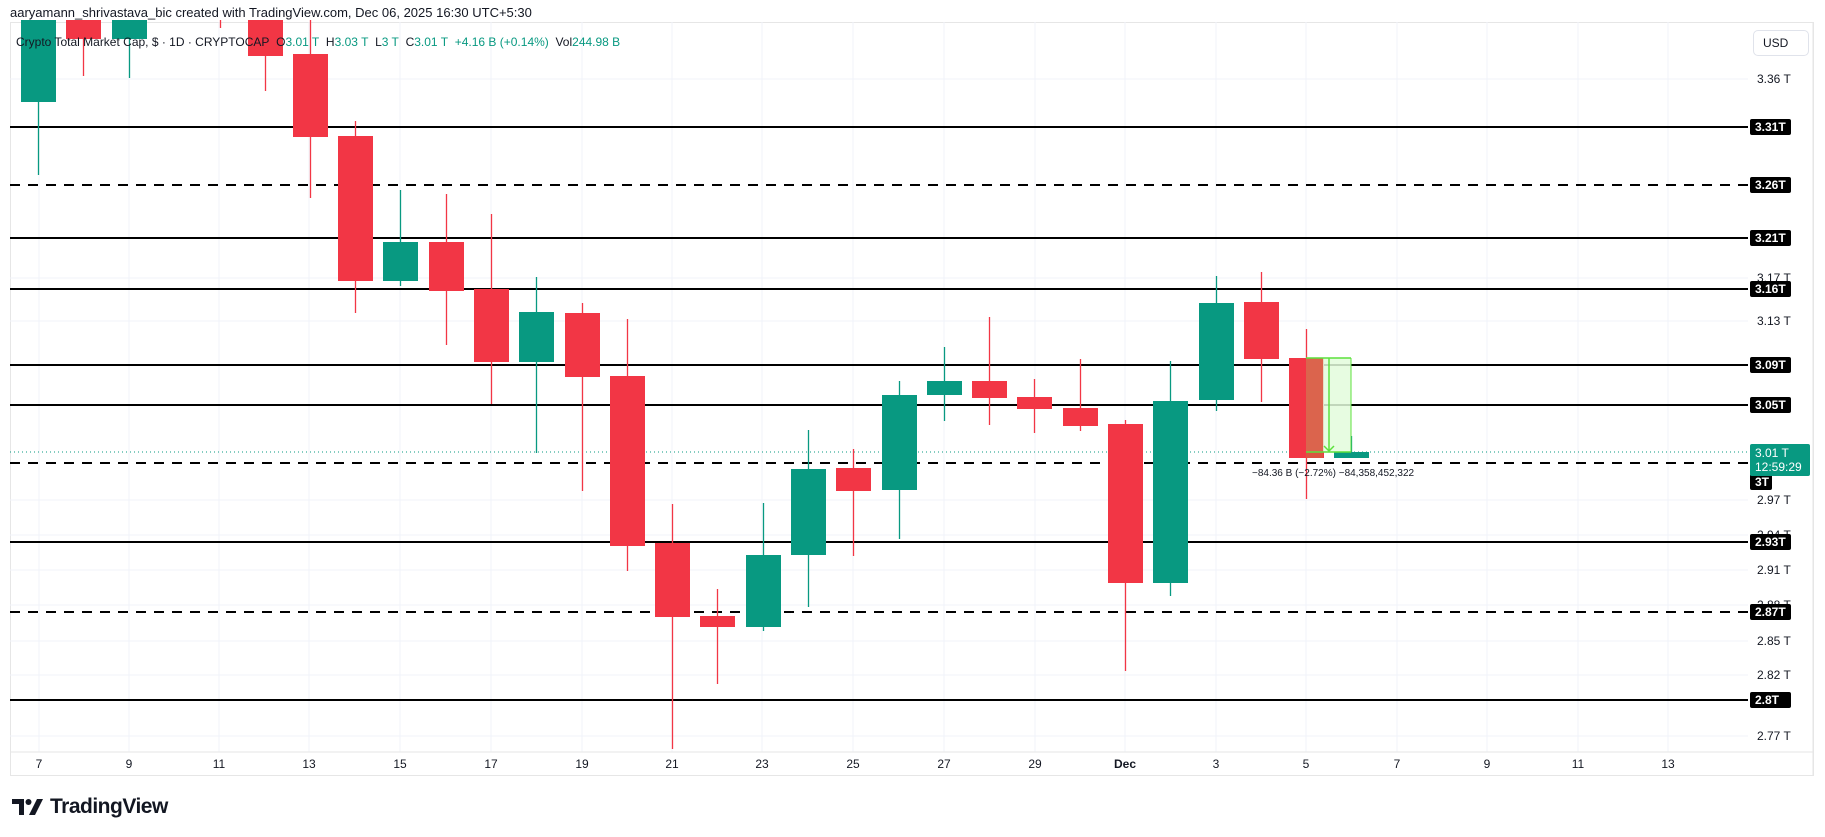 The height and width of the screenshot is (837, 1825). I want to click on level-price-tag-label: 3.21T, so click(1770, 238).